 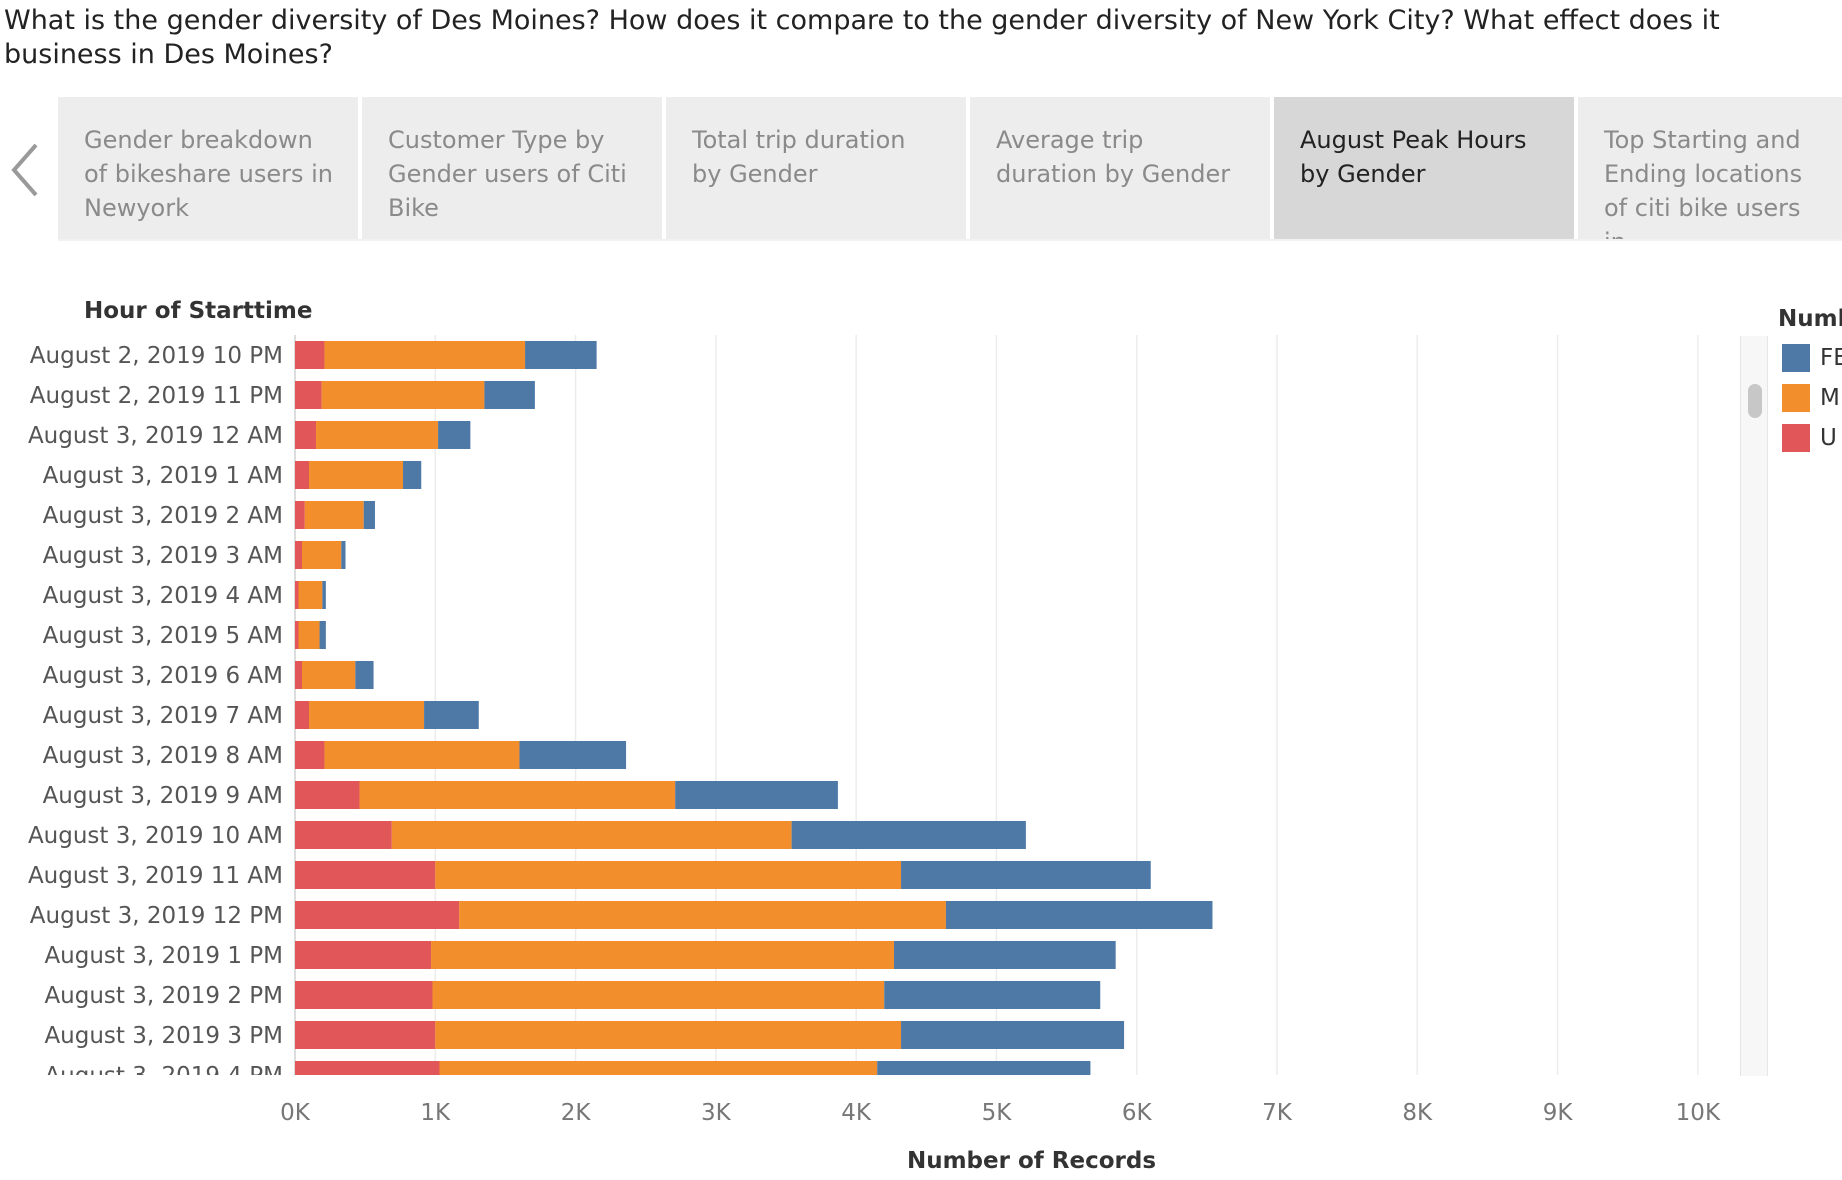 What do you see at coordinates (163, 996) in the screenshot?
I see `row-label: August 3, 2019 2 PM` at bounding box center [163, 996].